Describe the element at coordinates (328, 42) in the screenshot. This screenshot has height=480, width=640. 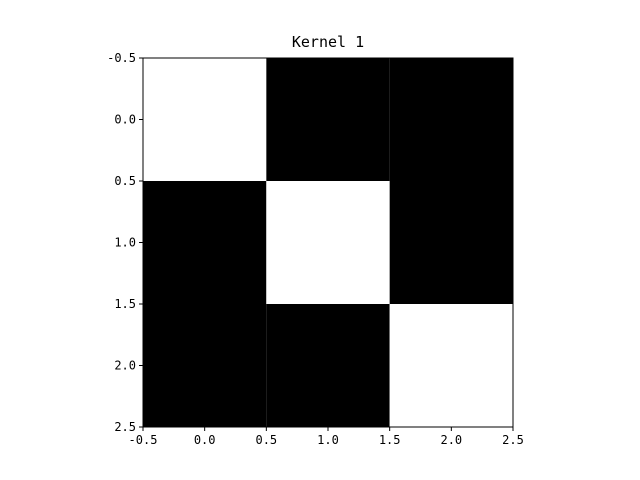
I see `chart-title: Kernel 1` at that location.